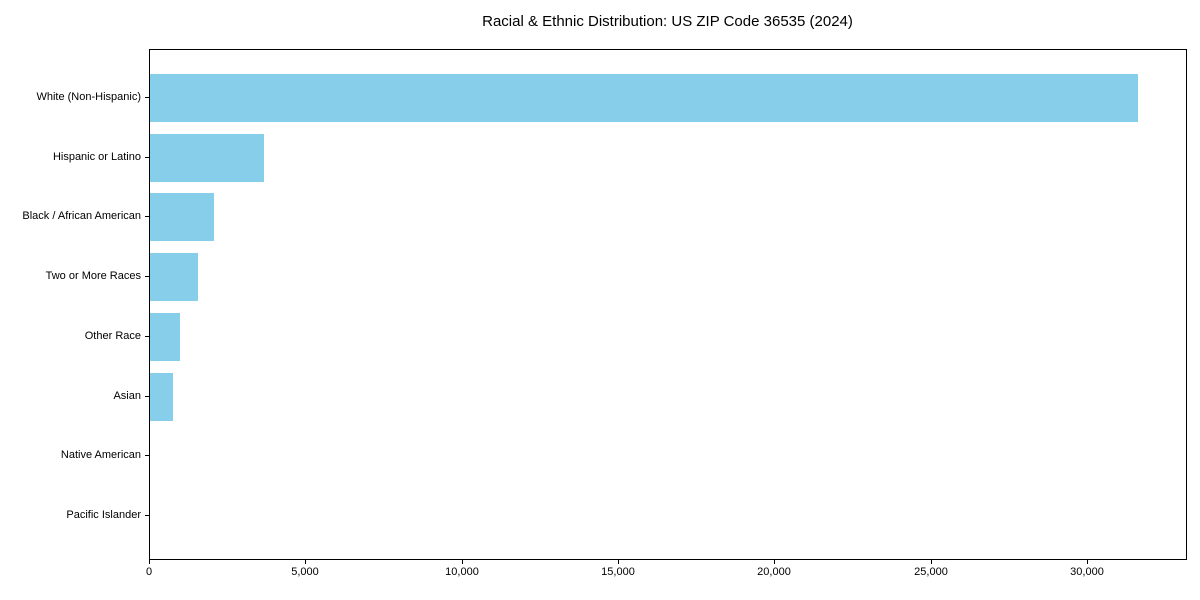 The image size is (1200, 600). Describe the element at coordinates (93, 276) in the screenshot. I see `category-label: Two or More Races` at that location.